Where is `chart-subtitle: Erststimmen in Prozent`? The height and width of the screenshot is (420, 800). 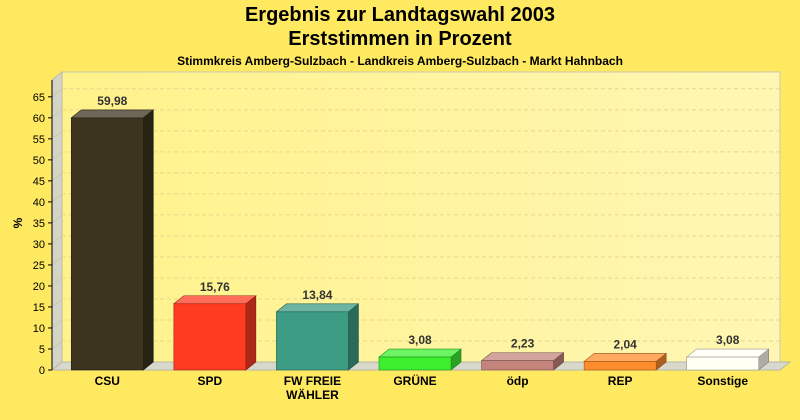 chart-subtitle: Erststimmen in Prozent is located at coordinates (400, 39).